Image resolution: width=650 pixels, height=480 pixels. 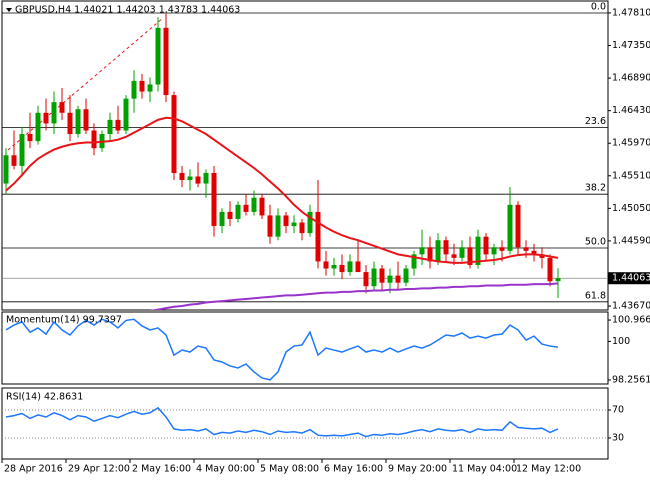 I want to click on x-tick-label: 12 May 12:00, so click(x=548, y=469).